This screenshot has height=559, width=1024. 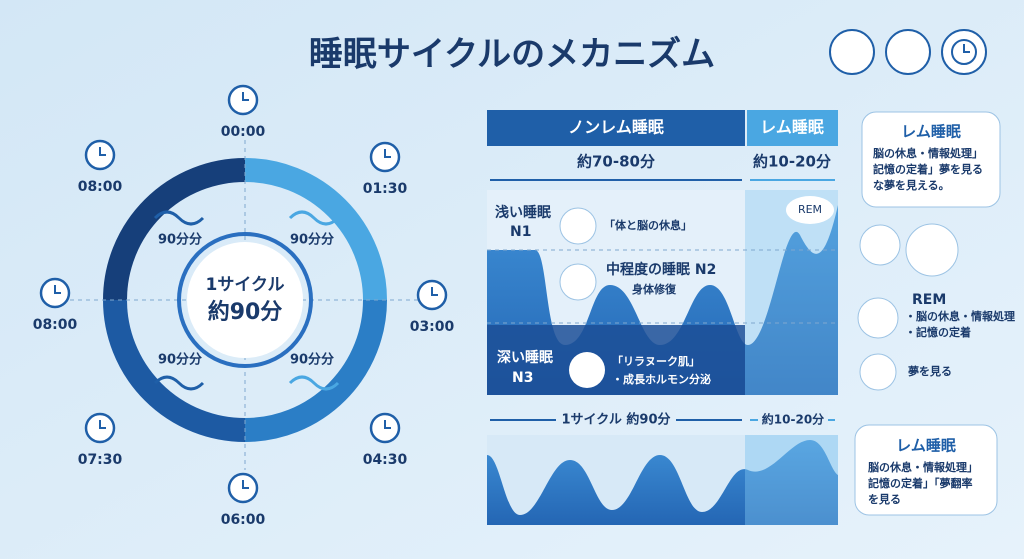 What do you see at coordinates (661, 269) in the screenshot?
I see `n2-label: 中程度の睡眠 N2` at bounding box center [661, 269].